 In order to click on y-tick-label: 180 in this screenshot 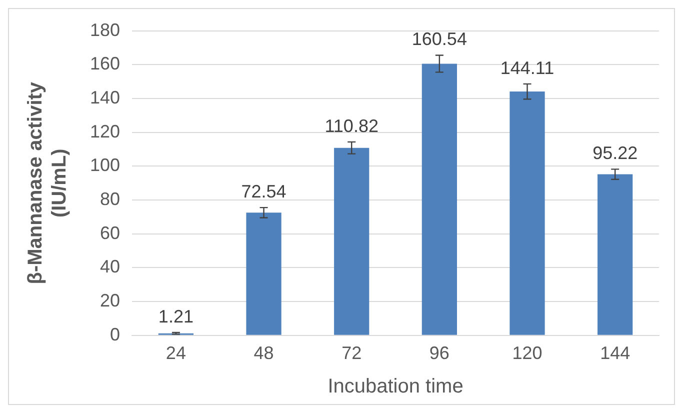, I will do `click(105, 30)`.